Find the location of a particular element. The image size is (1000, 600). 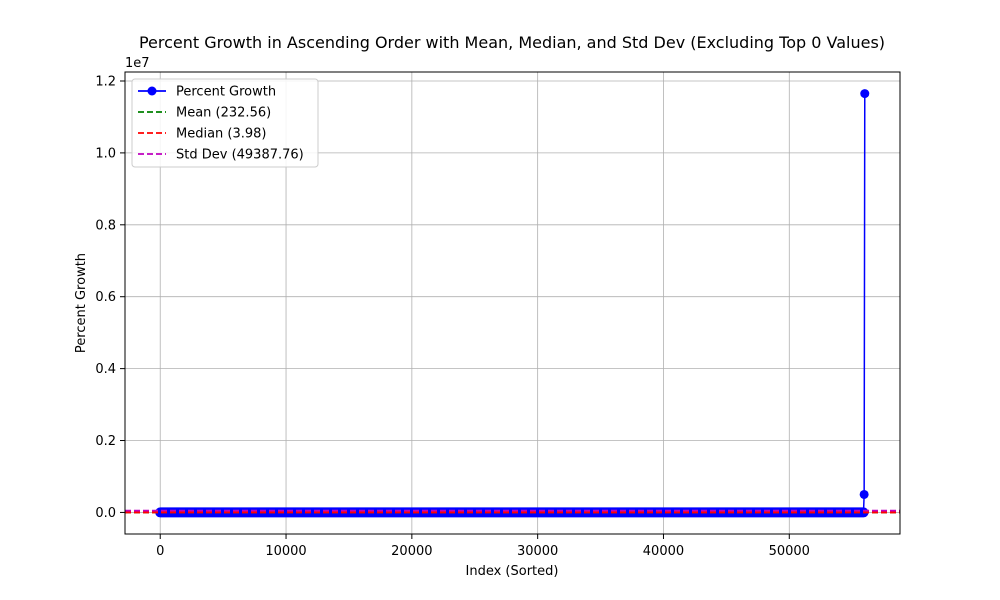

x-tick-label: 20000 is located at coordinates (411, 551).